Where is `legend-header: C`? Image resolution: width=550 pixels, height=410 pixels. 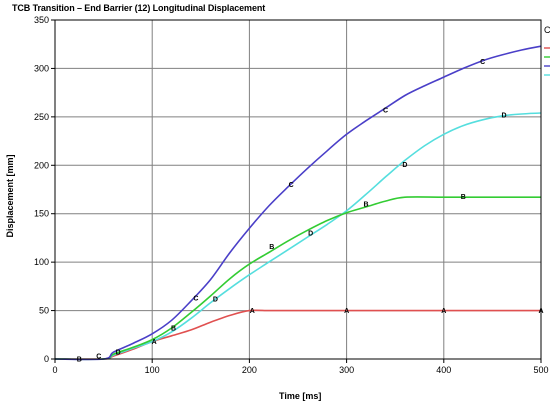 legend-header: C is located at coordinates (547, 30).